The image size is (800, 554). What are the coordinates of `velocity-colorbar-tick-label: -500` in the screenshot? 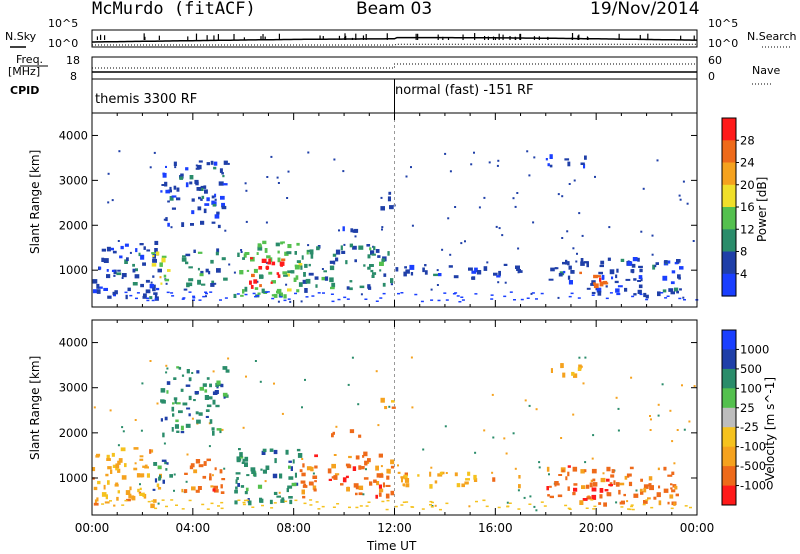 It's located at (753, 466).